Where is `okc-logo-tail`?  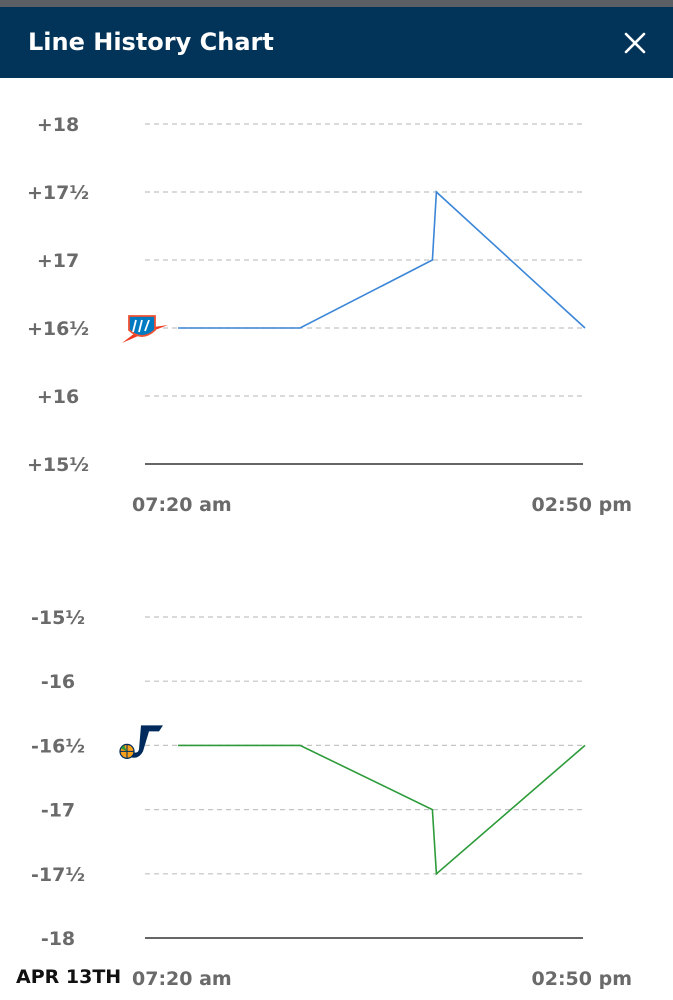
okc-logo-tail is located at coordinates (161, 327).